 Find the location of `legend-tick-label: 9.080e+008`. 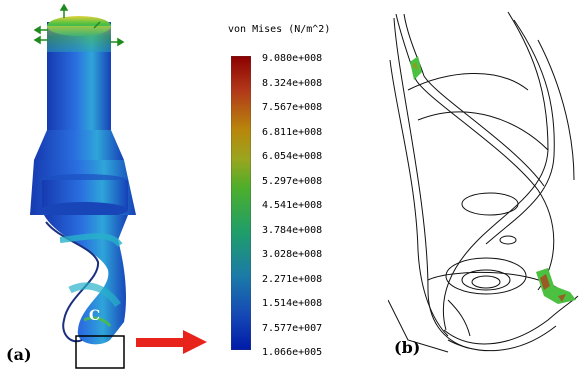

legend-tick-label: 9.080e+008 is located at coordinates (292, 58).